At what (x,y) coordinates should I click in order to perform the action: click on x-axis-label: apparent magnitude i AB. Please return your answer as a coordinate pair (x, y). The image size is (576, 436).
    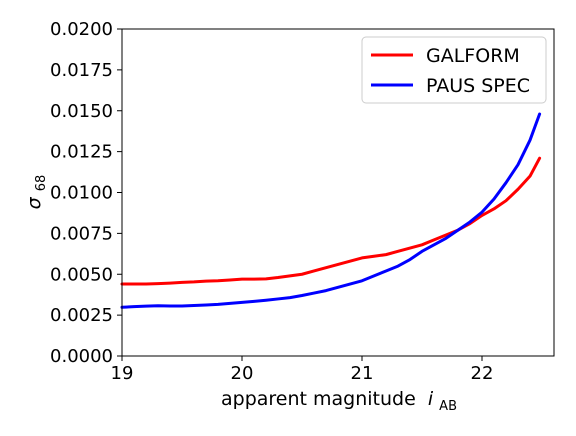
    Looking at the image, I should click on (339, 401).